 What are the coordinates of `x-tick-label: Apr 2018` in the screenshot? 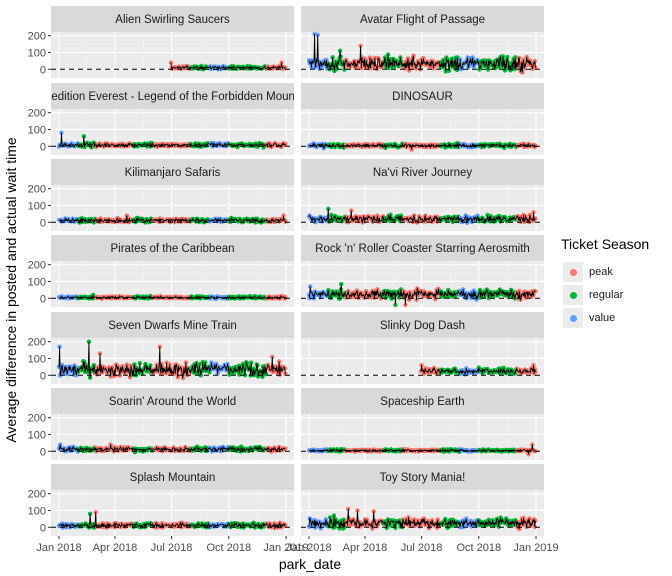 It's located at (115, 548).